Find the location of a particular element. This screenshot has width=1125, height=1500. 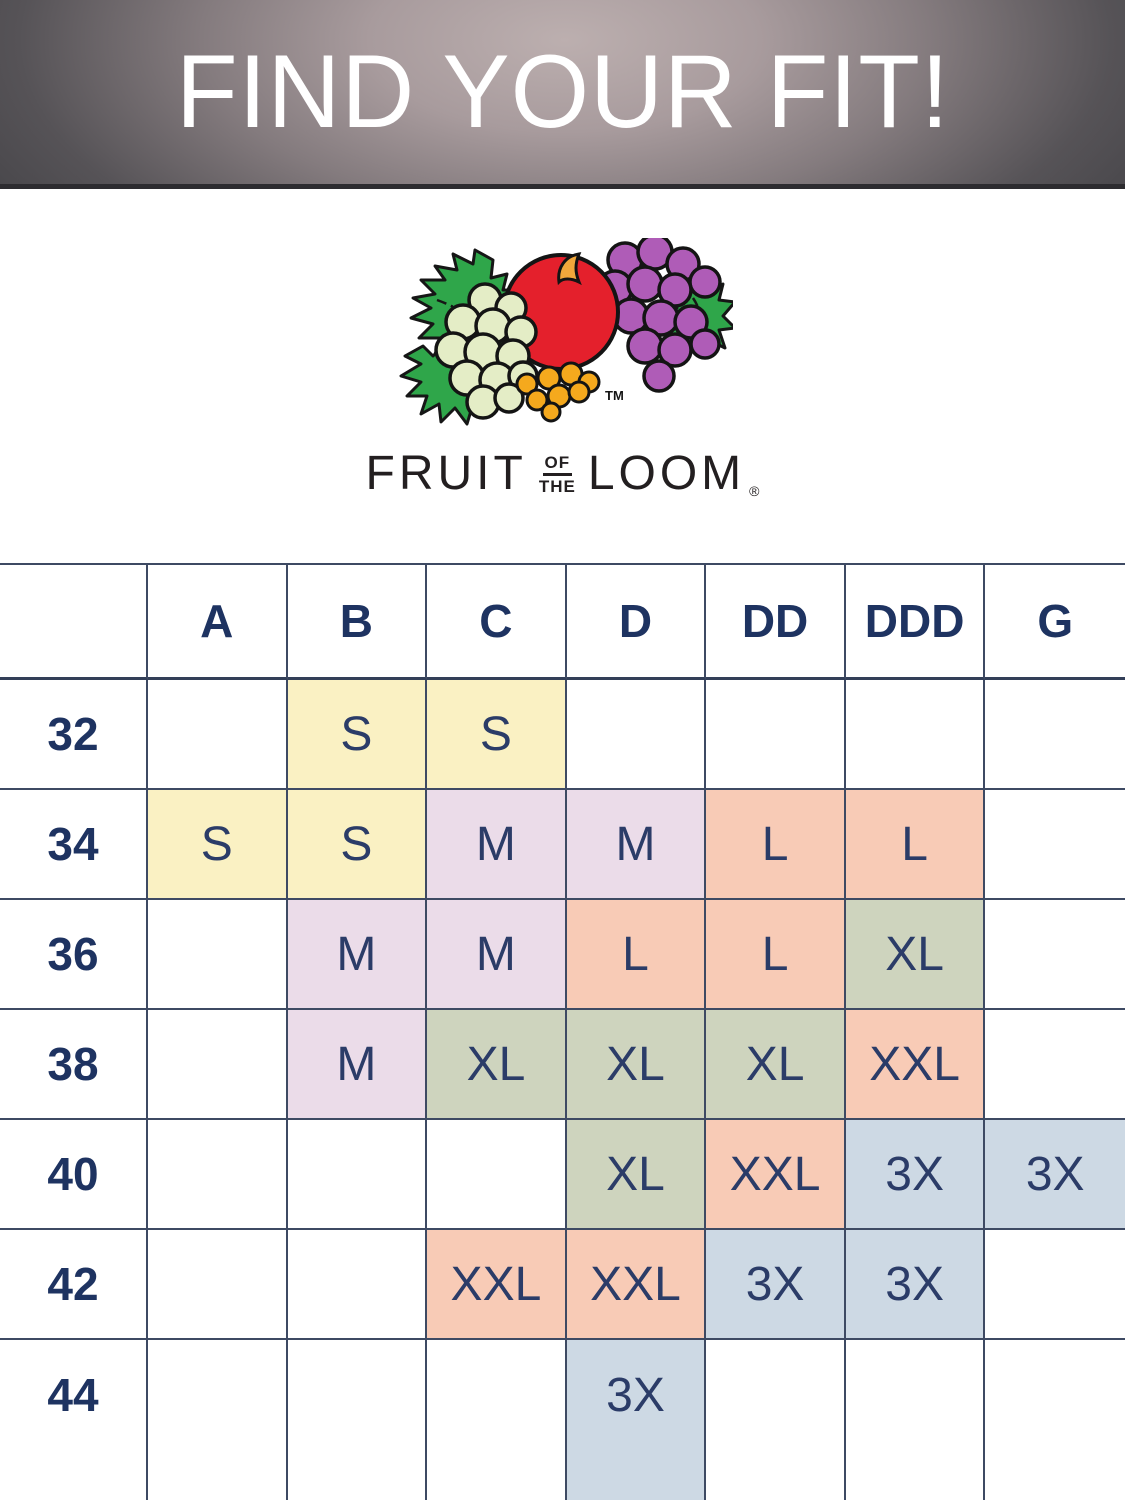

brand-fruit: FRUIT is located at coordinates (446, 473).